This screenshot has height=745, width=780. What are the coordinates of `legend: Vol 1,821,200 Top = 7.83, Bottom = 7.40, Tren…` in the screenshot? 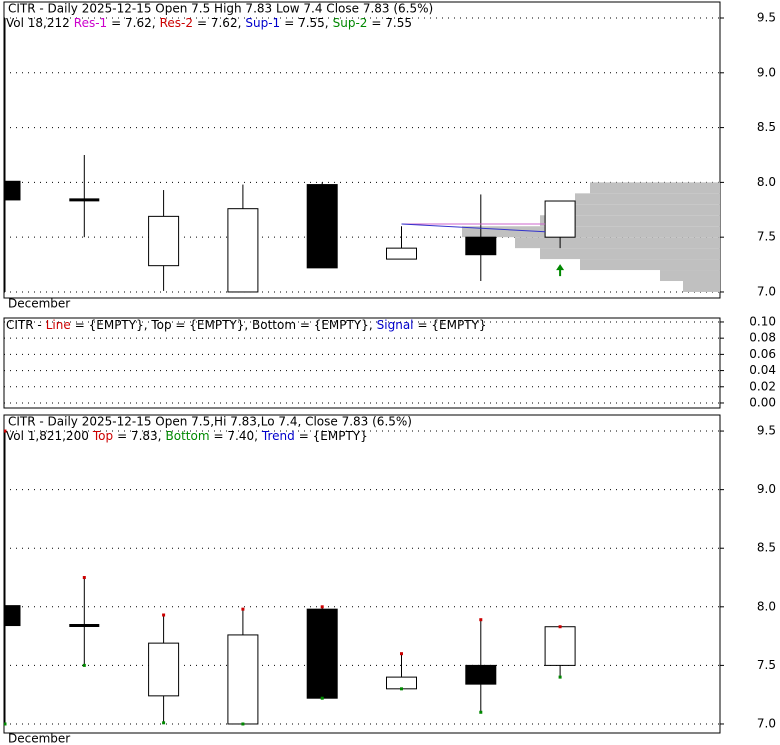 It's located at (187, 436).